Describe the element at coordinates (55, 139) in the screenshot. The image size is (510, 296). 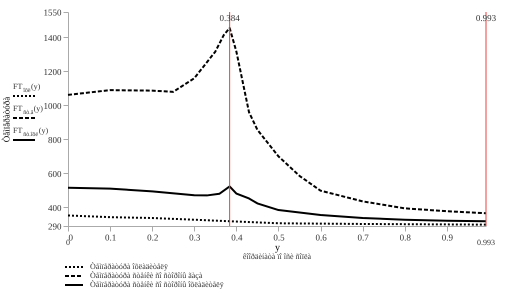
I see `y-tick-label: 800` at that location.